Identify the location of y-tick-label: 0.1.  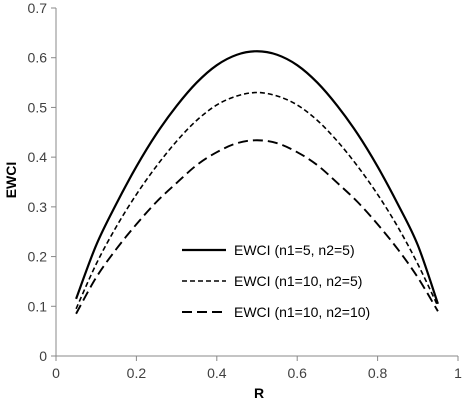
(38, 306).